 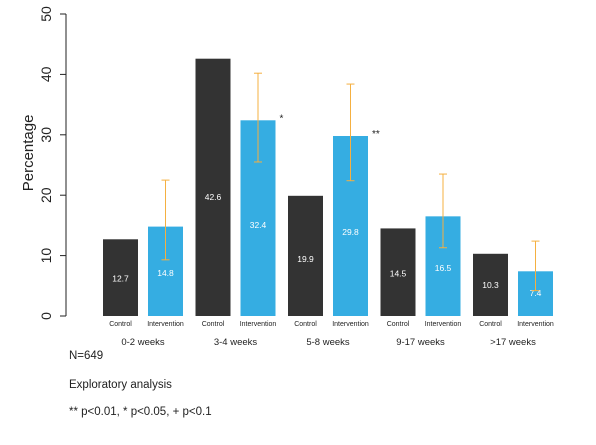 What do you see at coordinates (120, 385) in the screenshot?
I see `analysis-note: Exploratory analysis` at bounding box center [120, 385].